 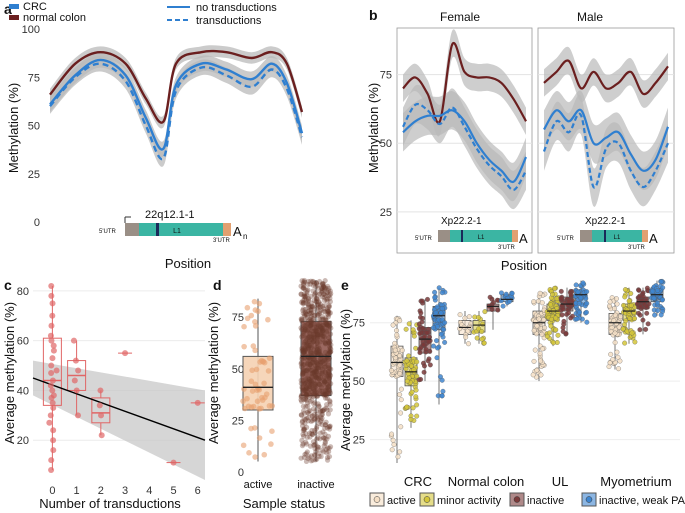 What do you see at coordinates (198, 491) in the screenshot?
I see `x-tick-label-c: 6` at bounding box center [198, 491].